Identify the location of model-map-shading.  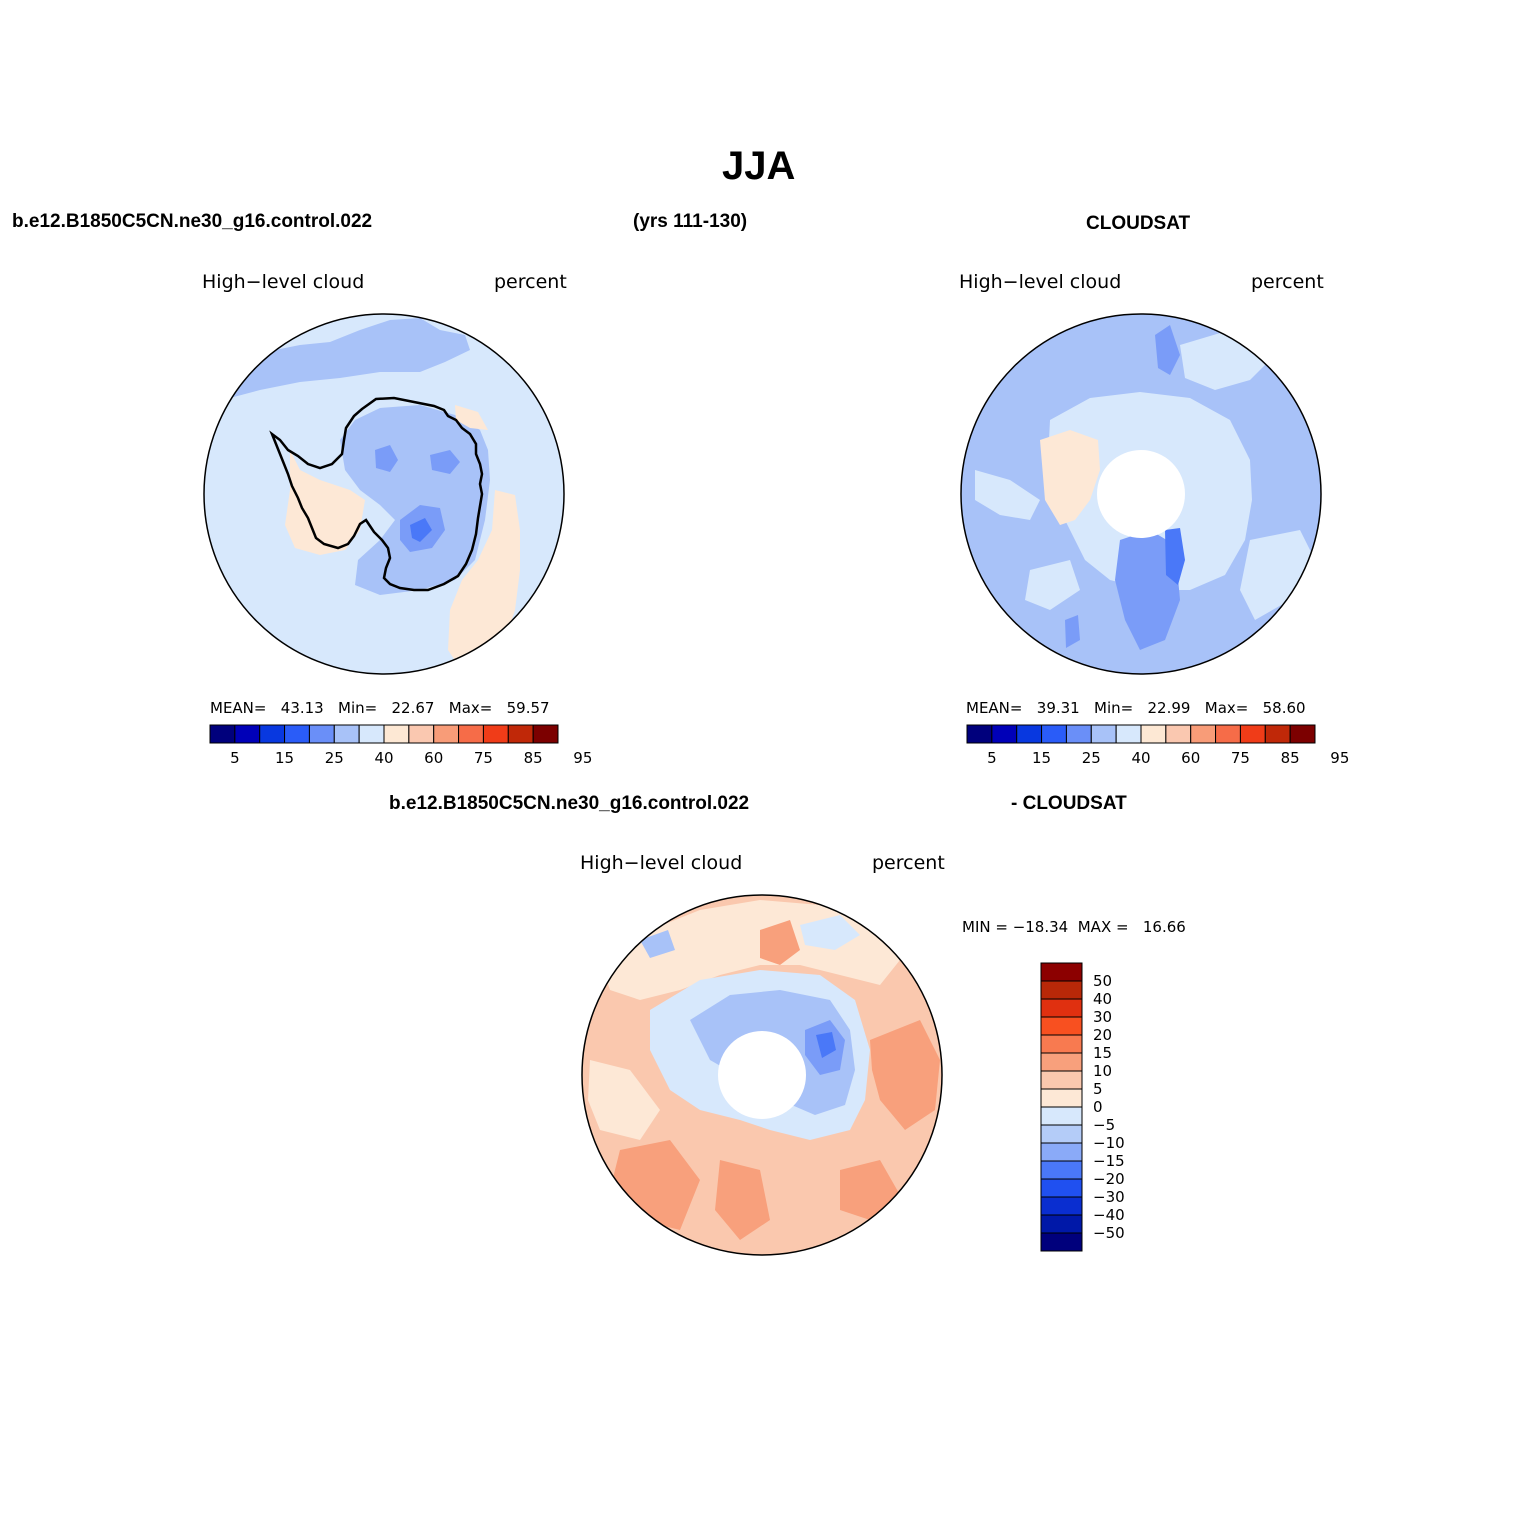
(384, 494).